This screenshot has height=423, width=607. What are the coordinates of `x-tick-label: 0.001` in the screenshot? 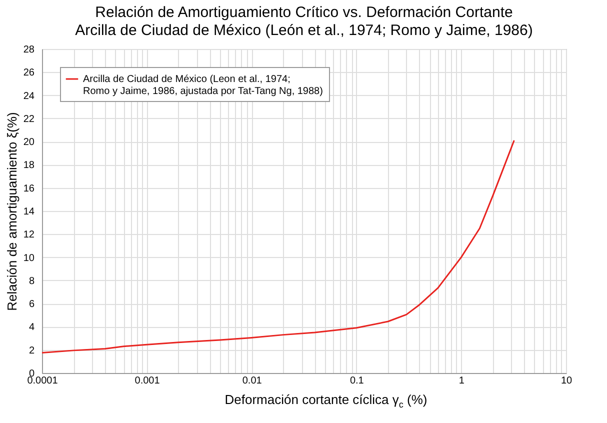 It's located at (147, 381).